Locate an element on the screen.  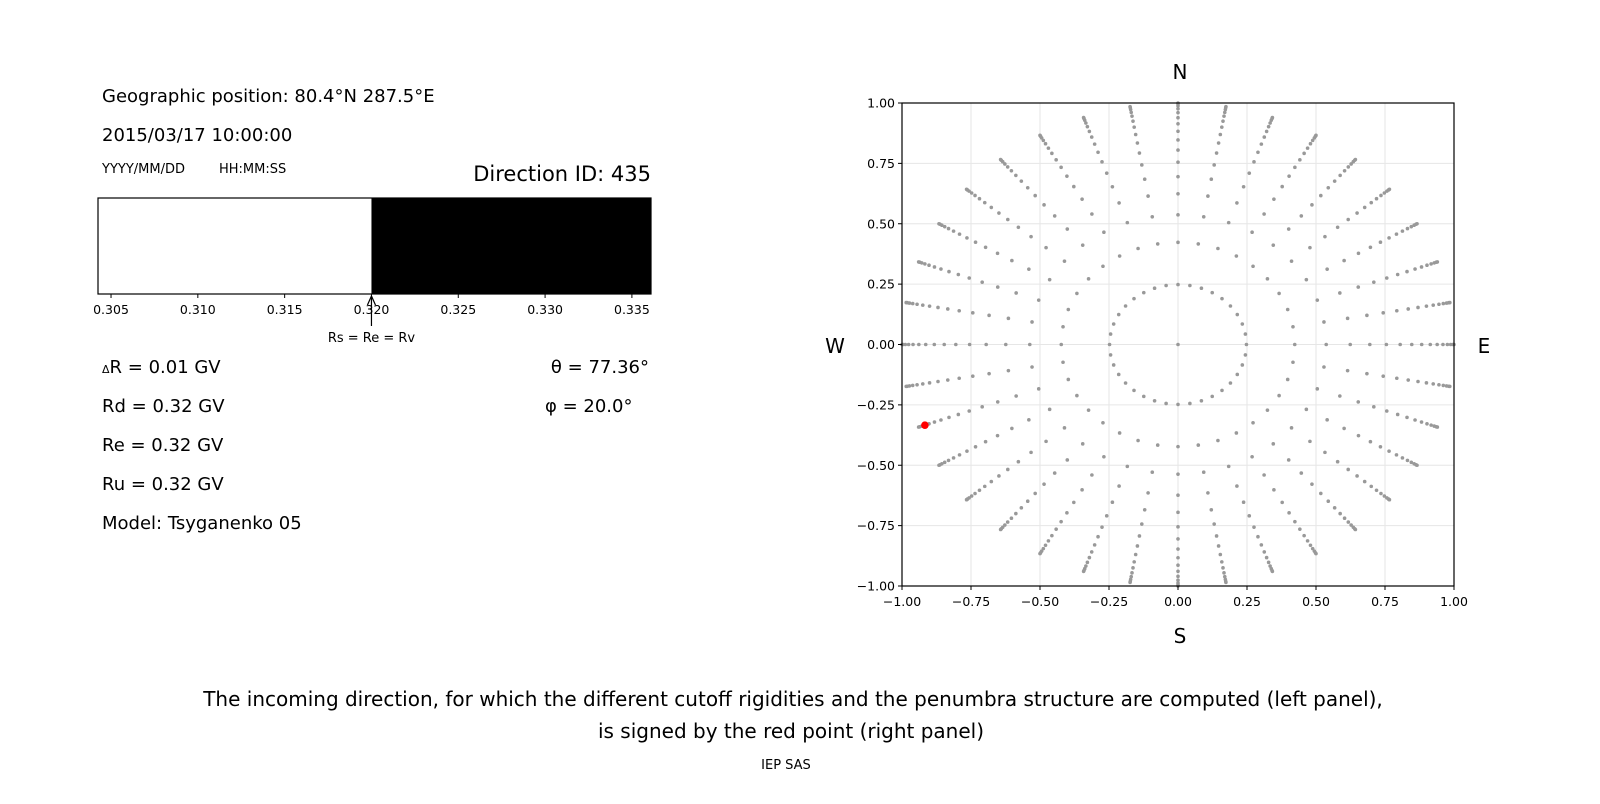
y-tick-label: 0.25 is located at coordinates (881, 284).